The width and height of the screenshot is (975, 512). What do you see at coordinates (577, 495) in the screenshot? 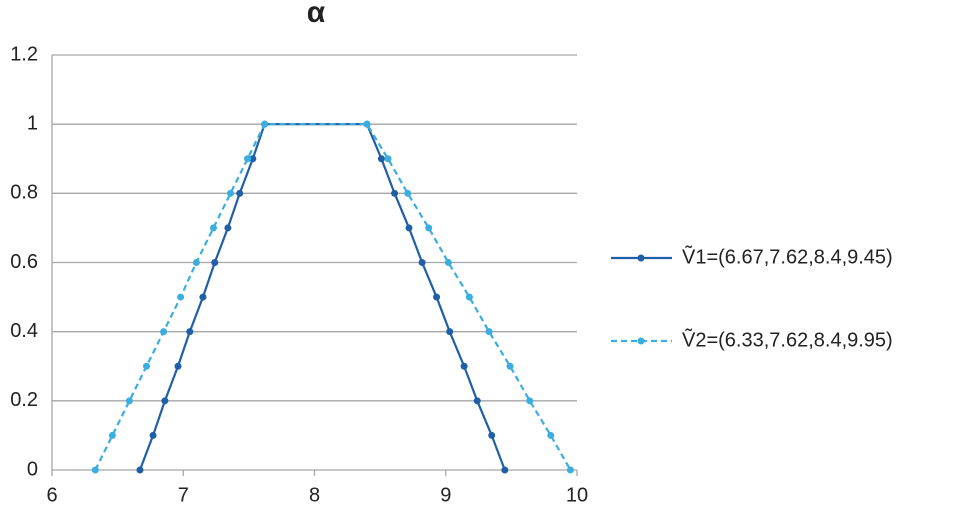
I see `x-tick-label: 10` at bounding box center [577, 495].